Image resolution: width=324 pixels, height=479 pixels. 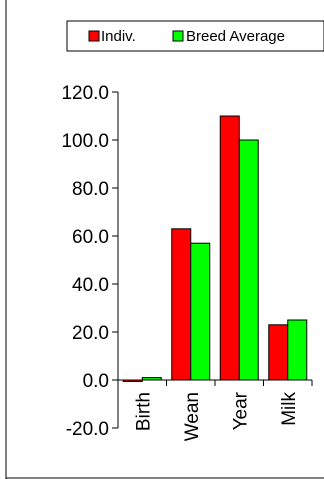 I want to click on bar-milk-breed-average, so click(x=297, y=350).